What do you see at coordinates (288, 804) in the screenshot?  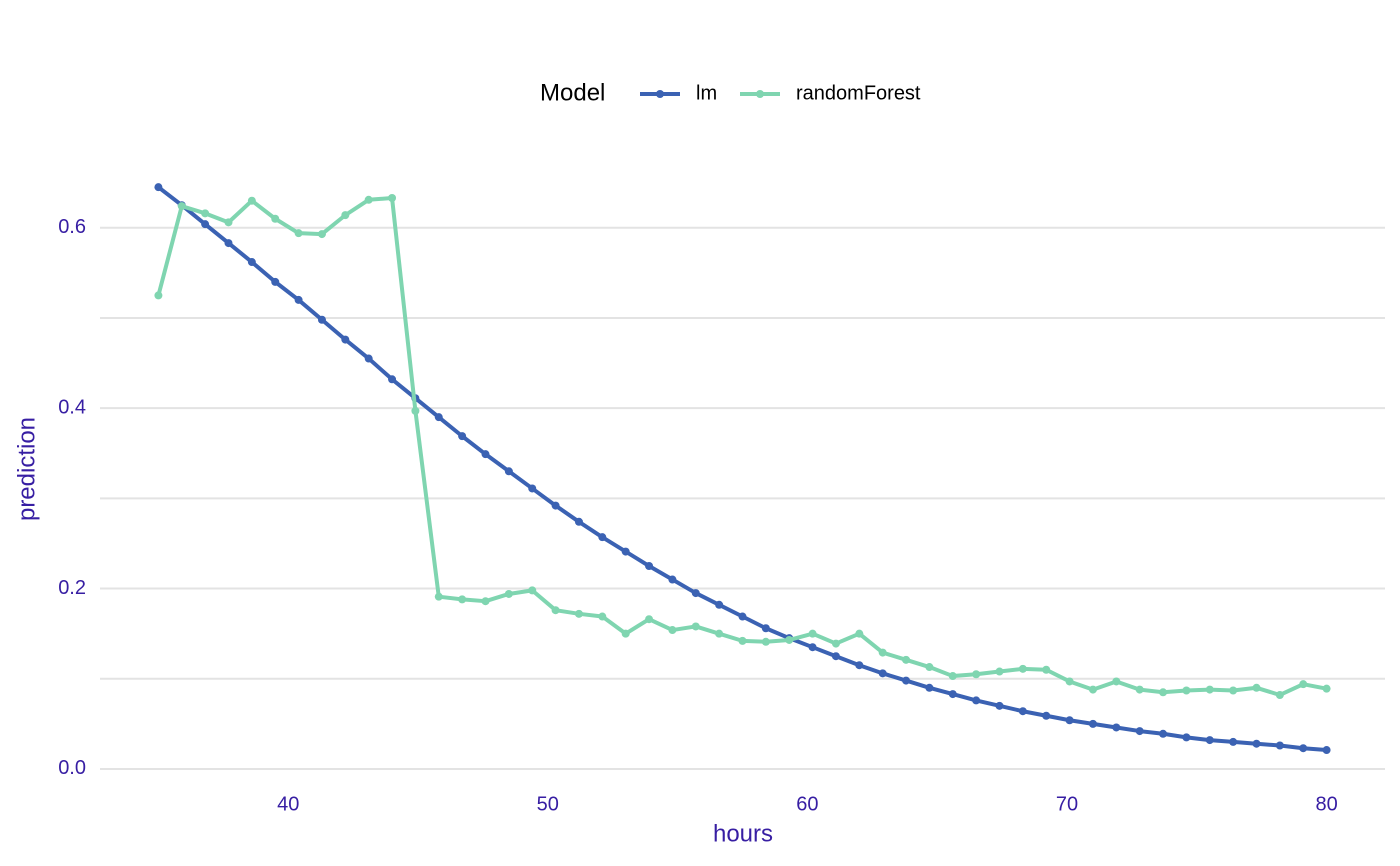 I see `x-tick-label: 40` at bounding box center [288, 804].